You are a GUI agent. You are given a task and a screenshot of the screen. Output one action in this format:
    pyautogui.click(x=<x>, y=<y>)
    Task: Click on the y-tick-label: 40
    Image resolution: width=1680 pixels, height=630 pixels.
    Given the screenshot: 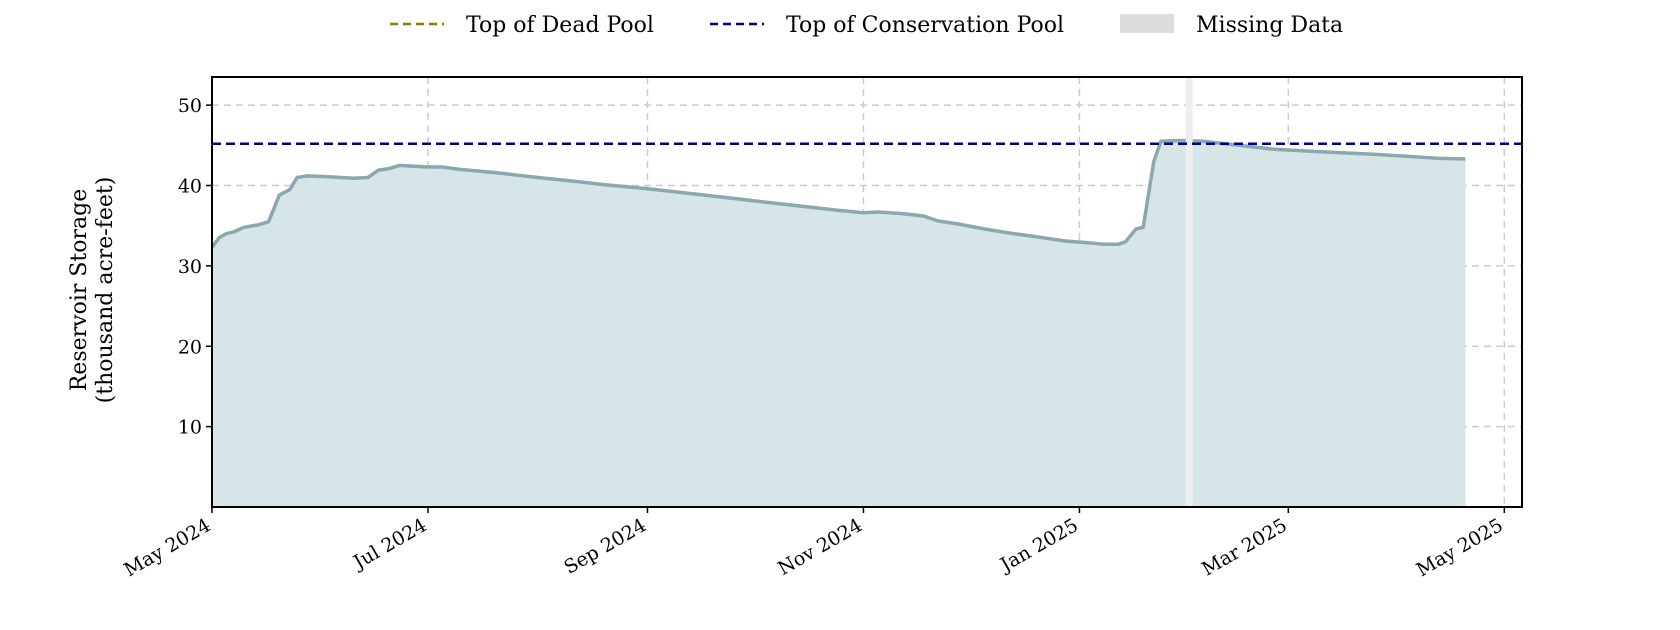 What is the action you would take?
    pyautogui.click(x=190, y=187)
    